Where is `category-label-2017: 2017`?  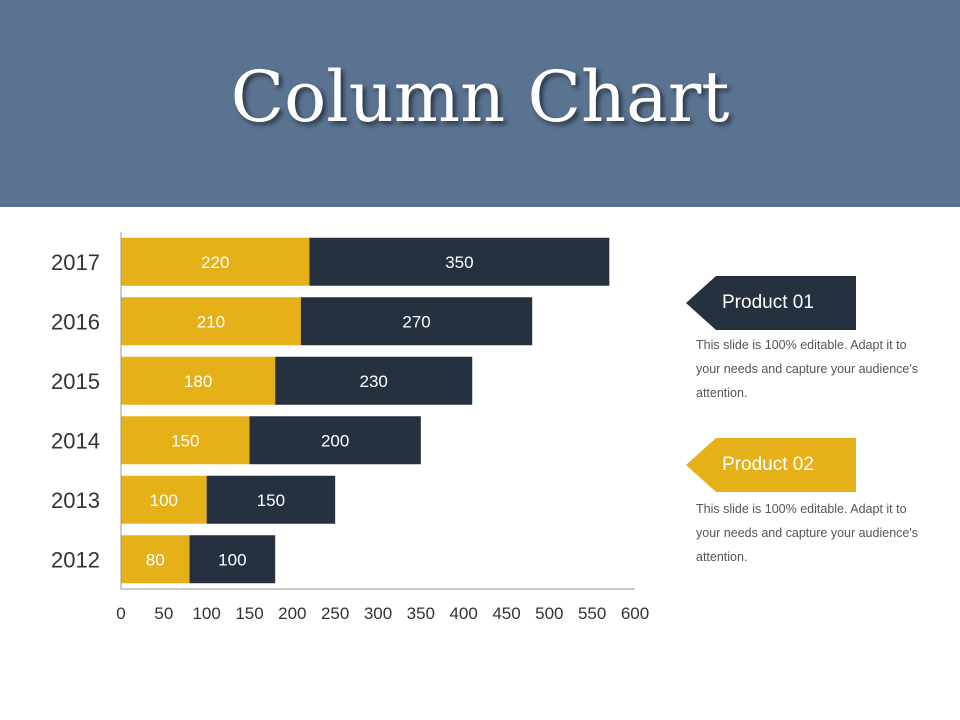
category-label-2017: 2017 is located at coordinates (75, 262).